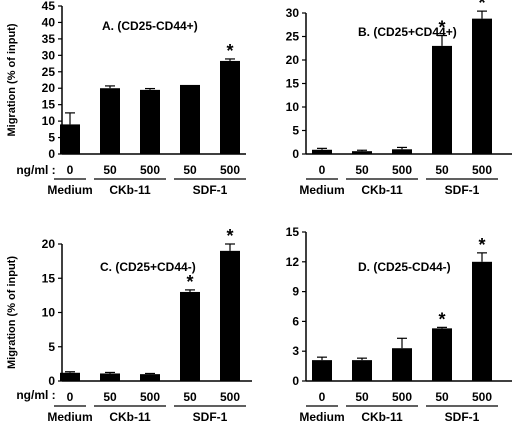 The image size is (520, 425). I want to click on panel-title: D. (CD25-CD44-), so click(404, 267).